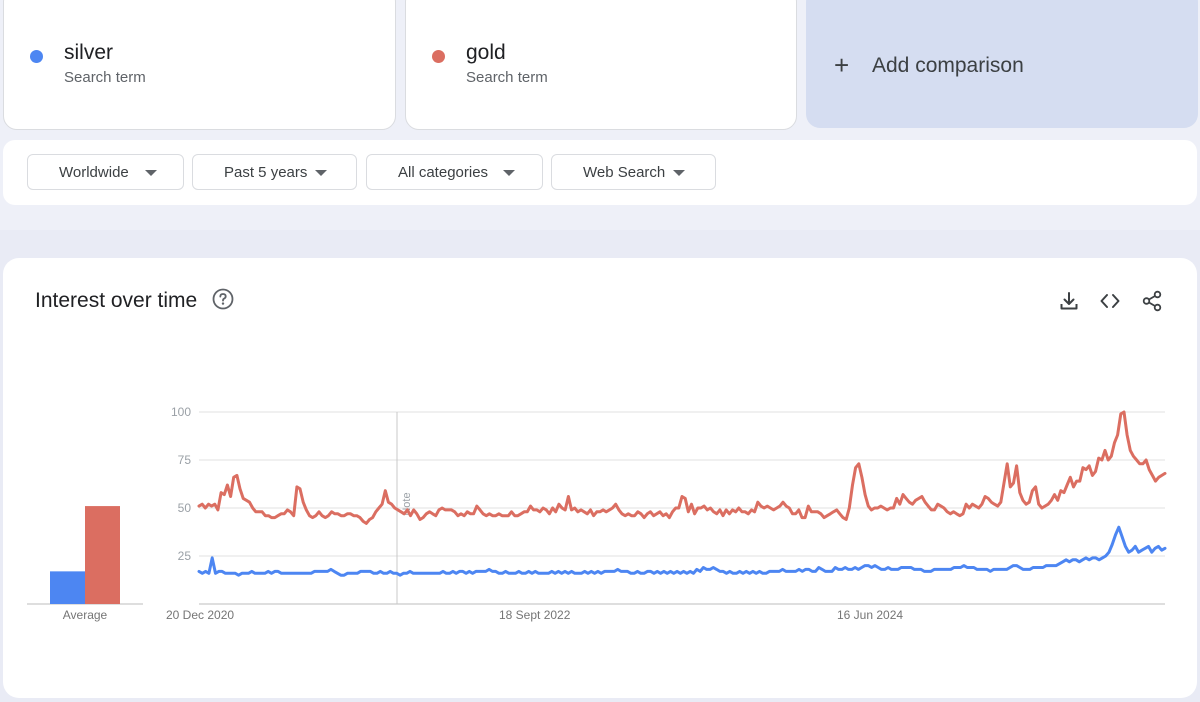 The height and width of the screenshot is (702, 1200). What do you see at coordinates (223, 299) in the screenshot?
I see `help-icon` at bounding box center [223, 299].